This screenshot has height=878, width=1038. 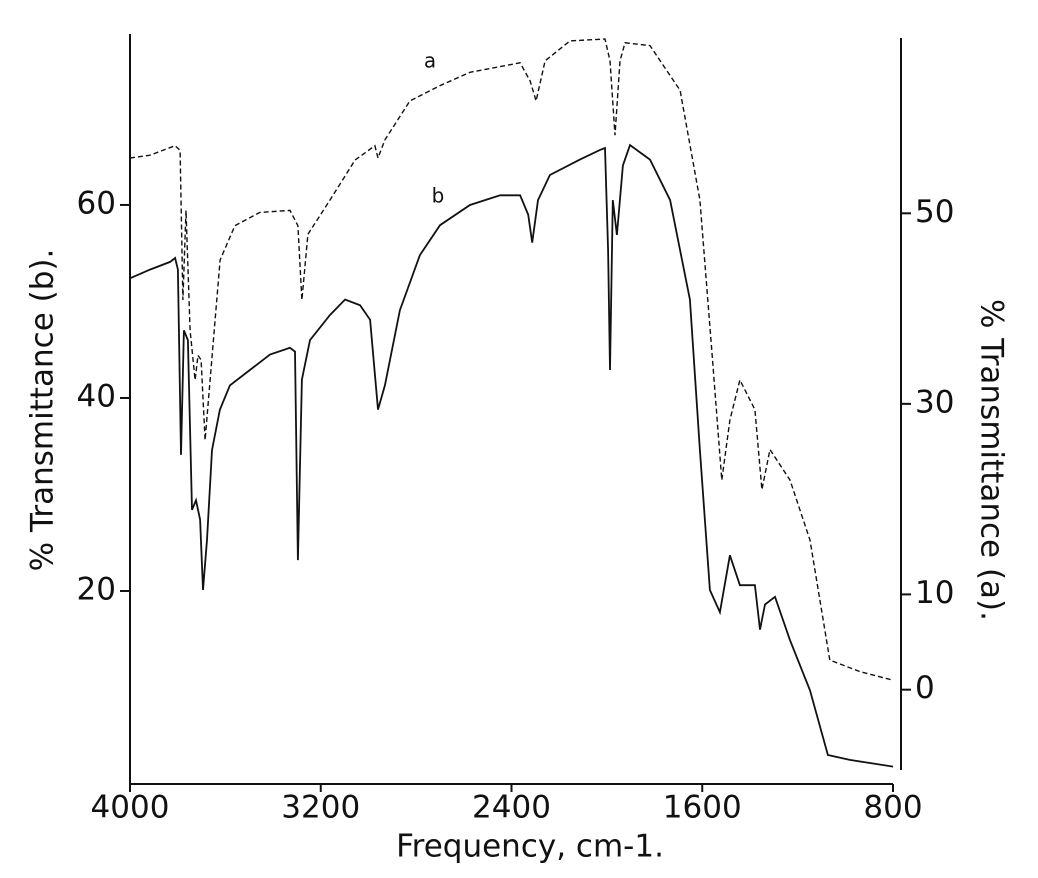 I want to click on y2-tick-label: 10, so click(x=934, y=593).